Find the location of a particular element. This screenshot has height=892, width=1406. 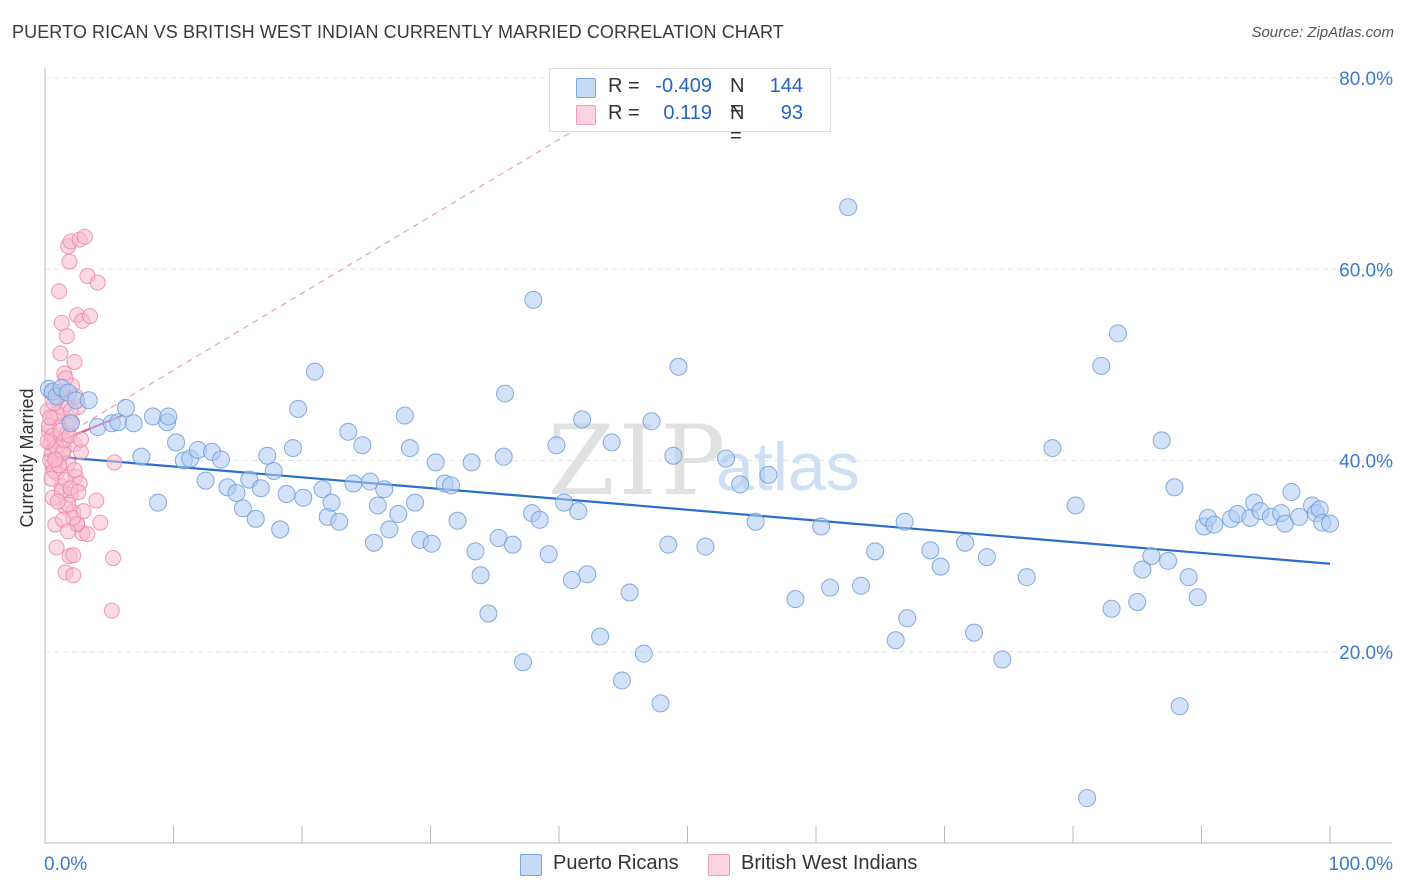

legend-n-value: 93 is located at coordinates (791, 113).